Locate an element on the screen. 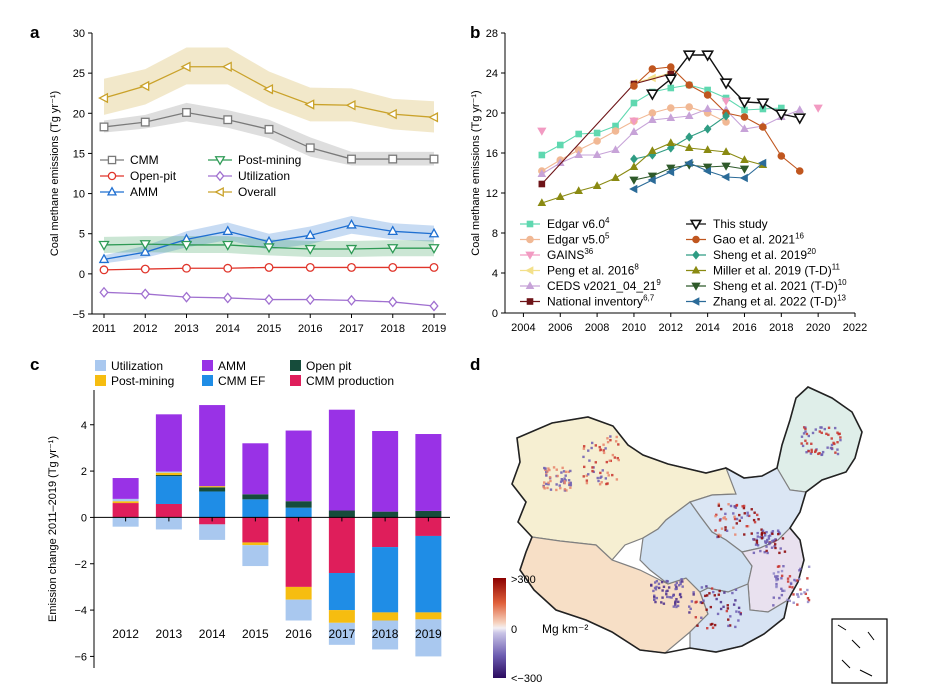 Image resolution: width=949 pixels, height=697 pixels. c-bar-2014-post-mining is located at coordinates (212, 487).